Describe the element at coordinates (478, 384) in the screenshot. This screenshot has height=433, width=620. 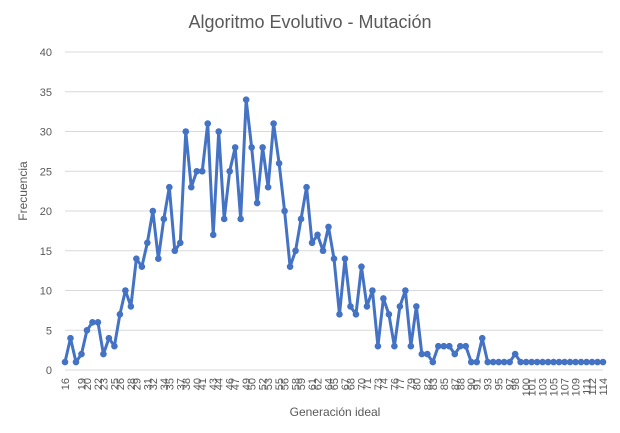
I see `x-tick-label: 91` at that location.